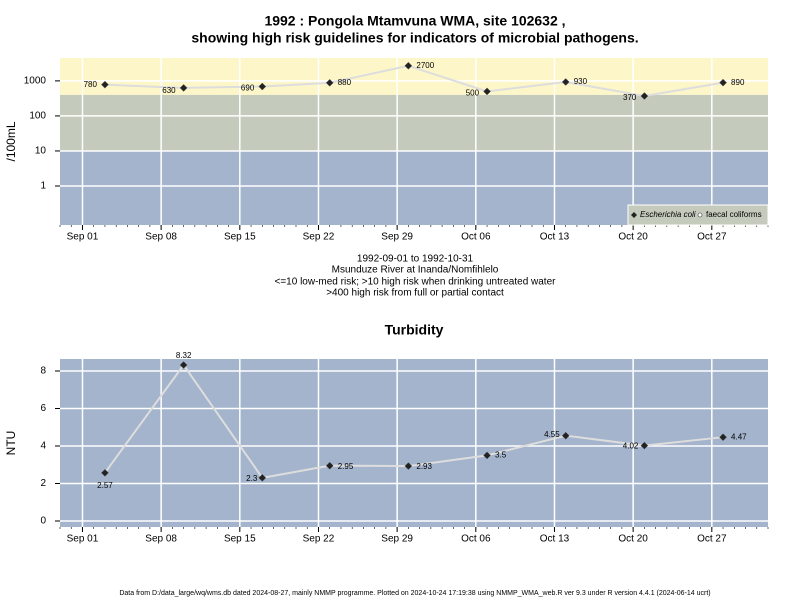 Image resolution: width=800 pixels, height=600 pixels. Describe the element at coordinates (35, 81) in the screenshot. I see `y-tick-label: 1000` at that location.